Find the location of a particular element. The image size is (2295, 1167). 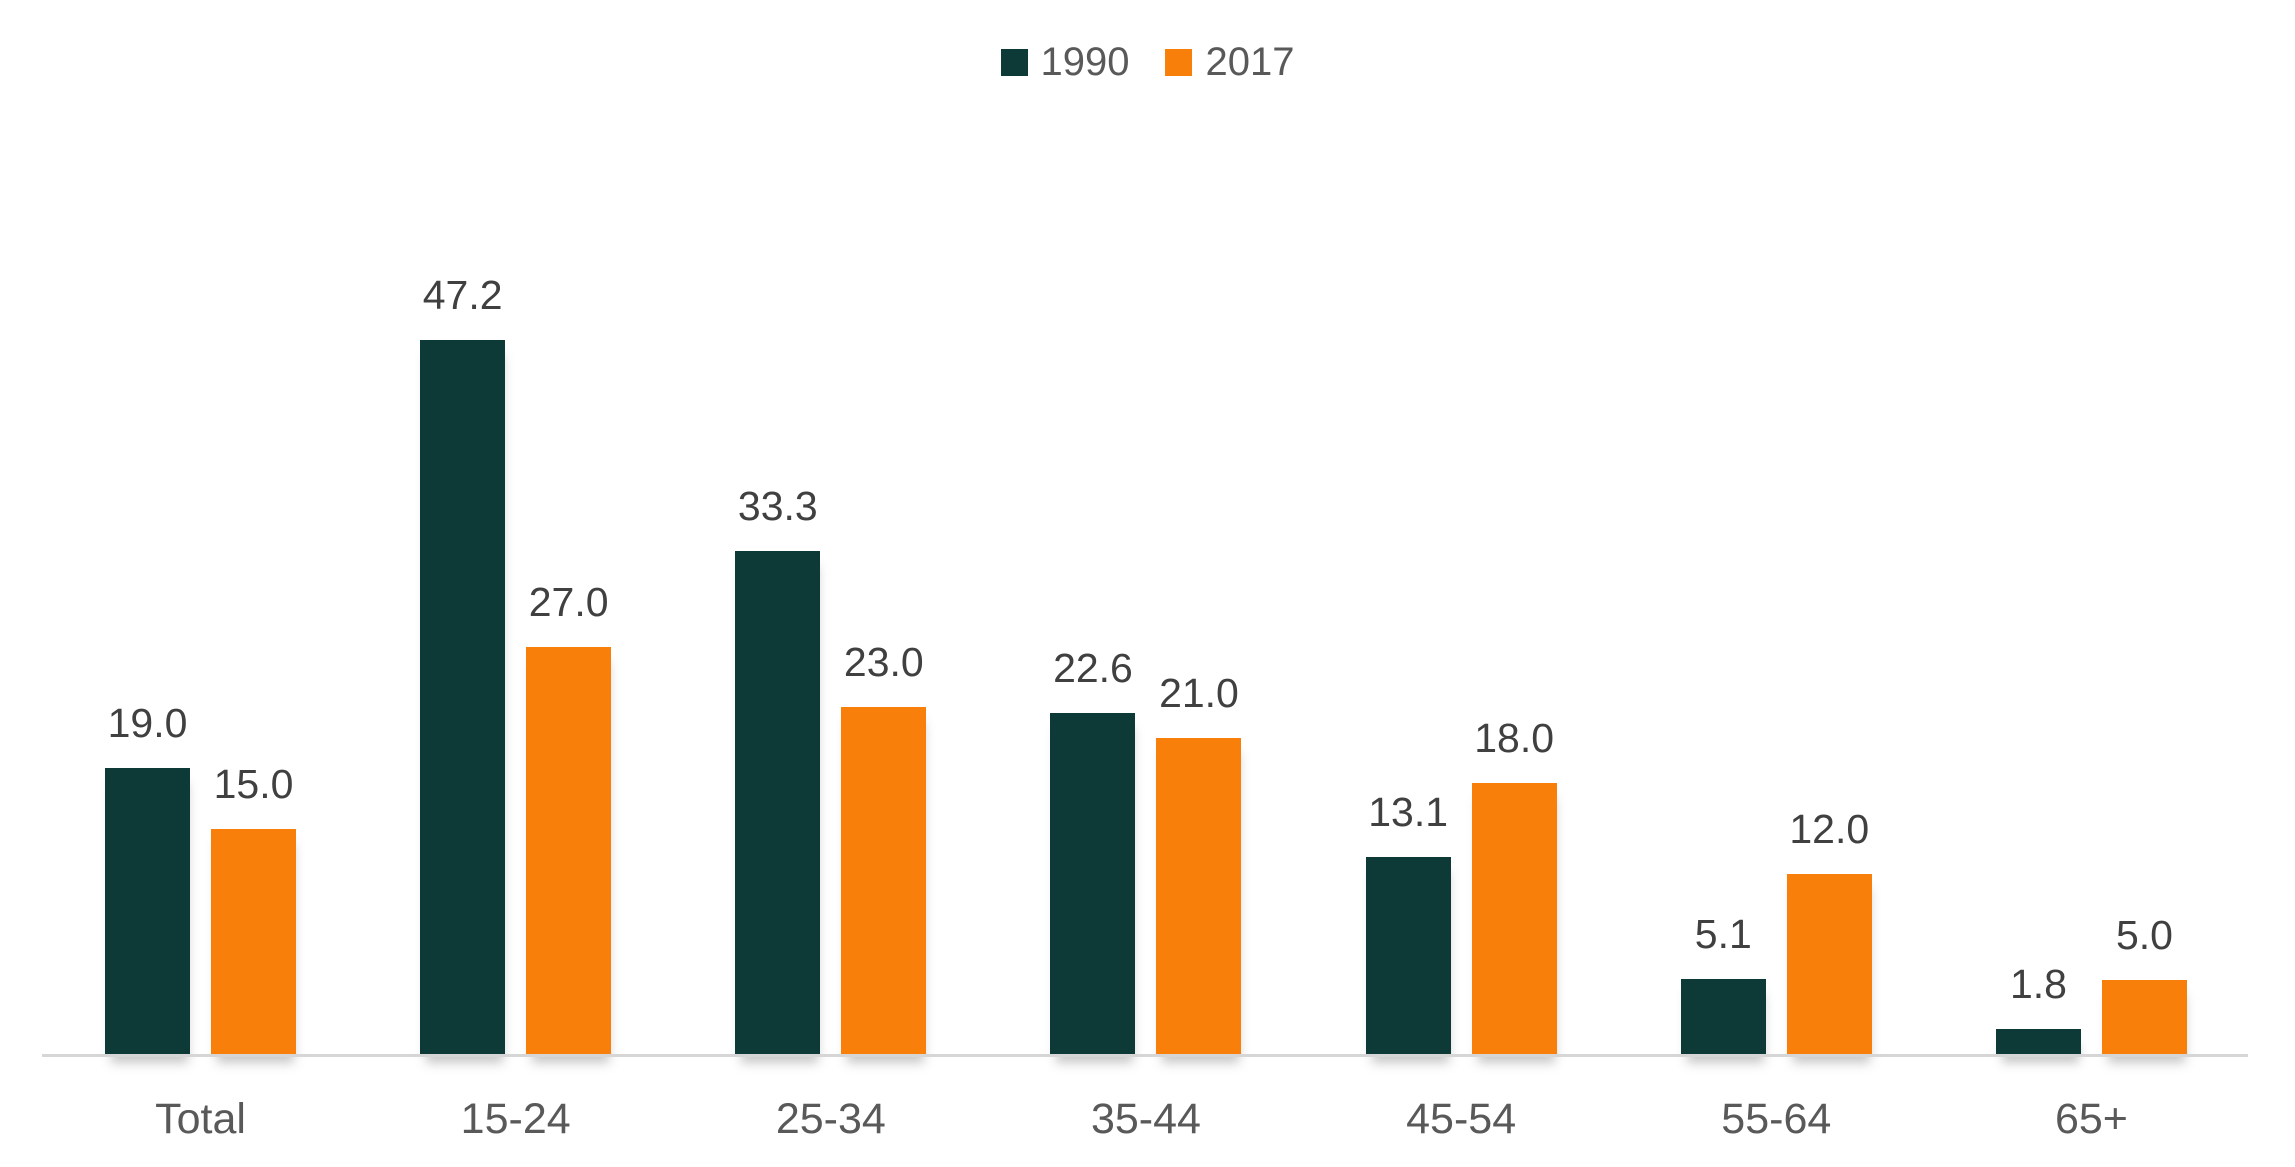

value-label-2017-45-54: 18.0 is located at coordinates (1514, 738).